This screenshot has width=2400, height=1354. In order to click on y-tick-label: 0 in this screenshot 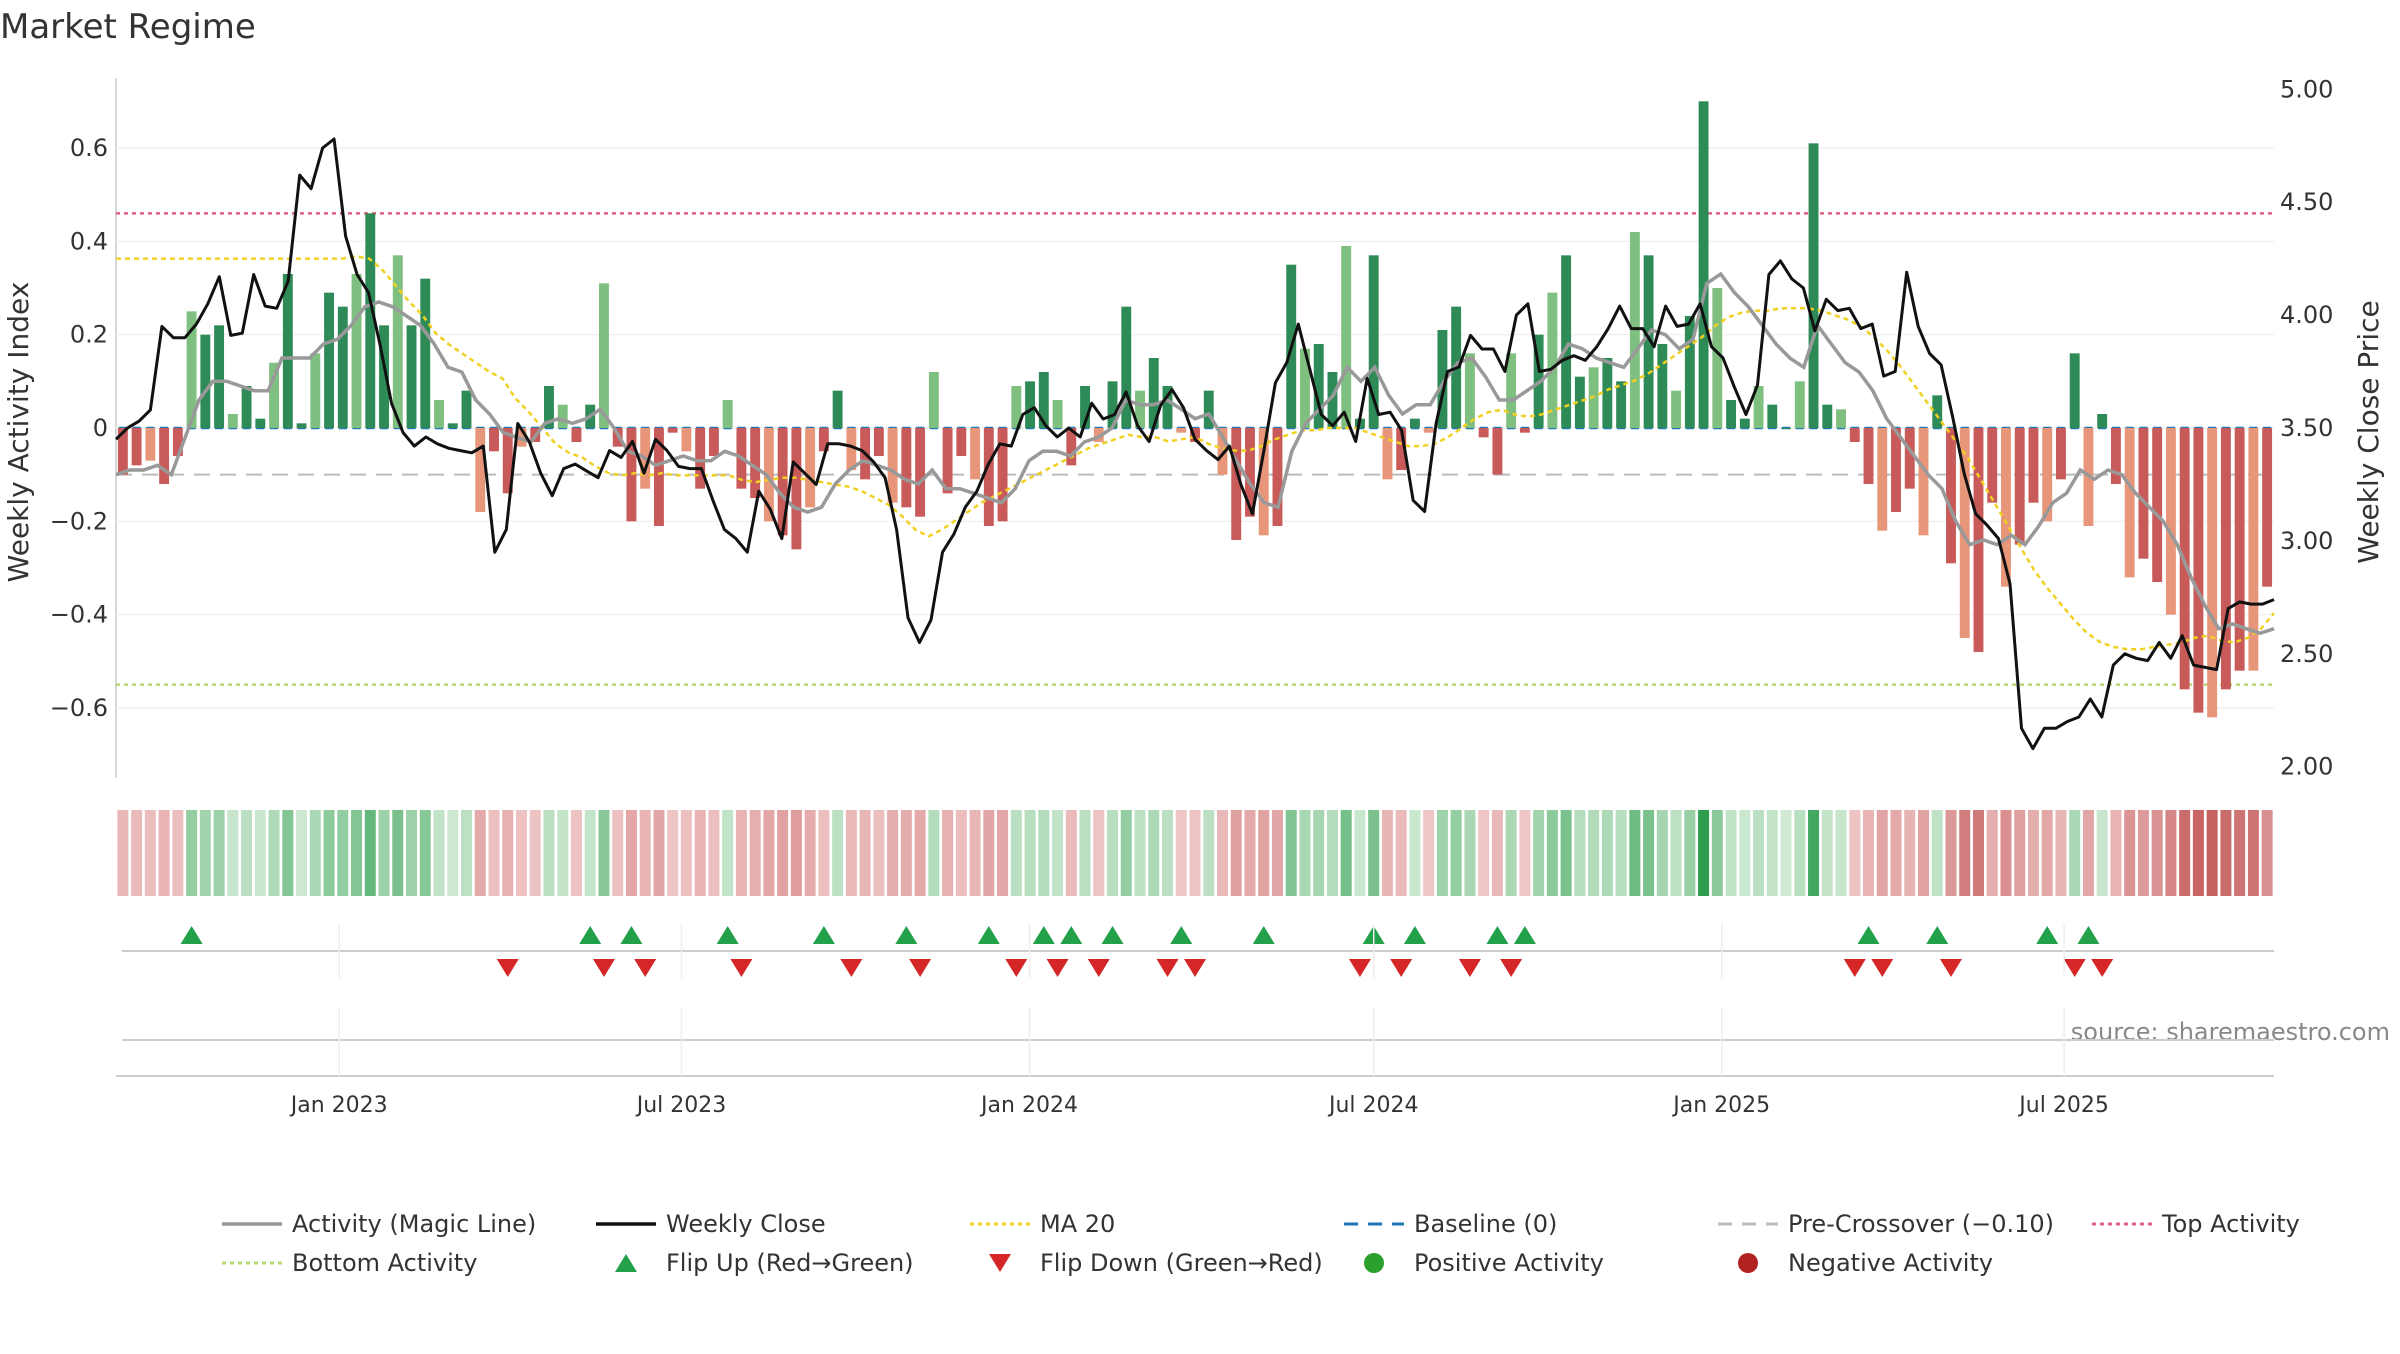, I will do `click(100, 428)`.